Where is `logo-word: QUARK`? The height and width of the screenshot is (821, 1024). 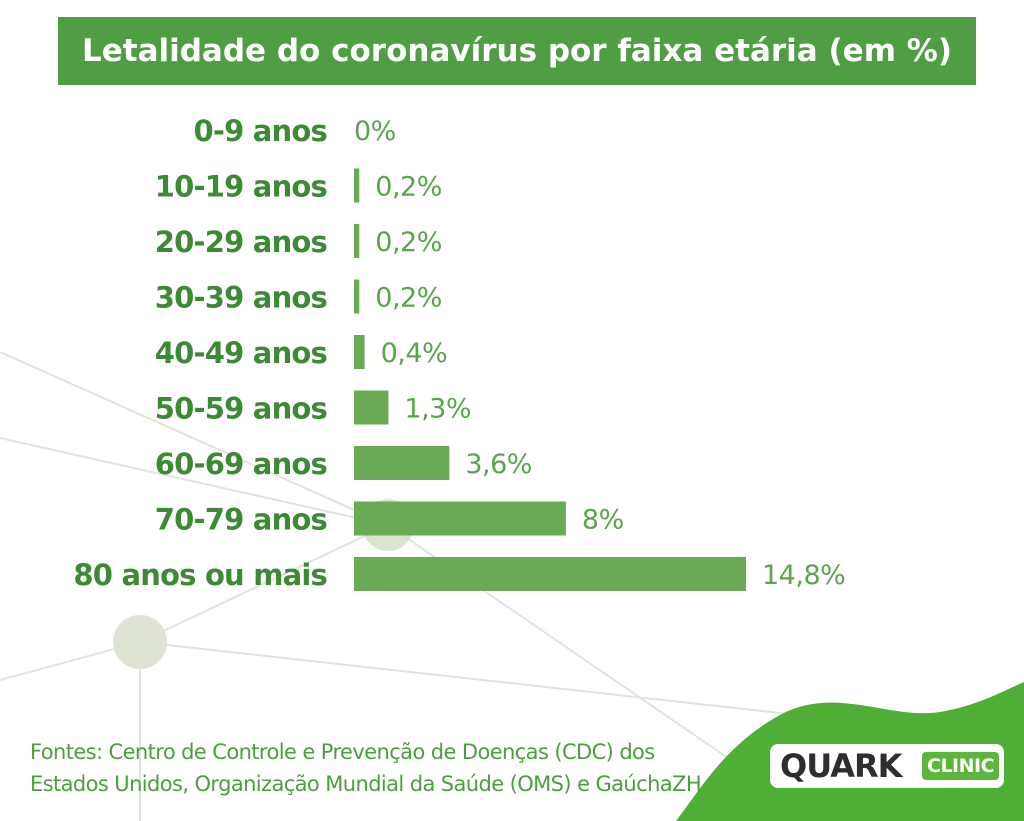
logo-word: QUARK is located at coordinates (841, 766).